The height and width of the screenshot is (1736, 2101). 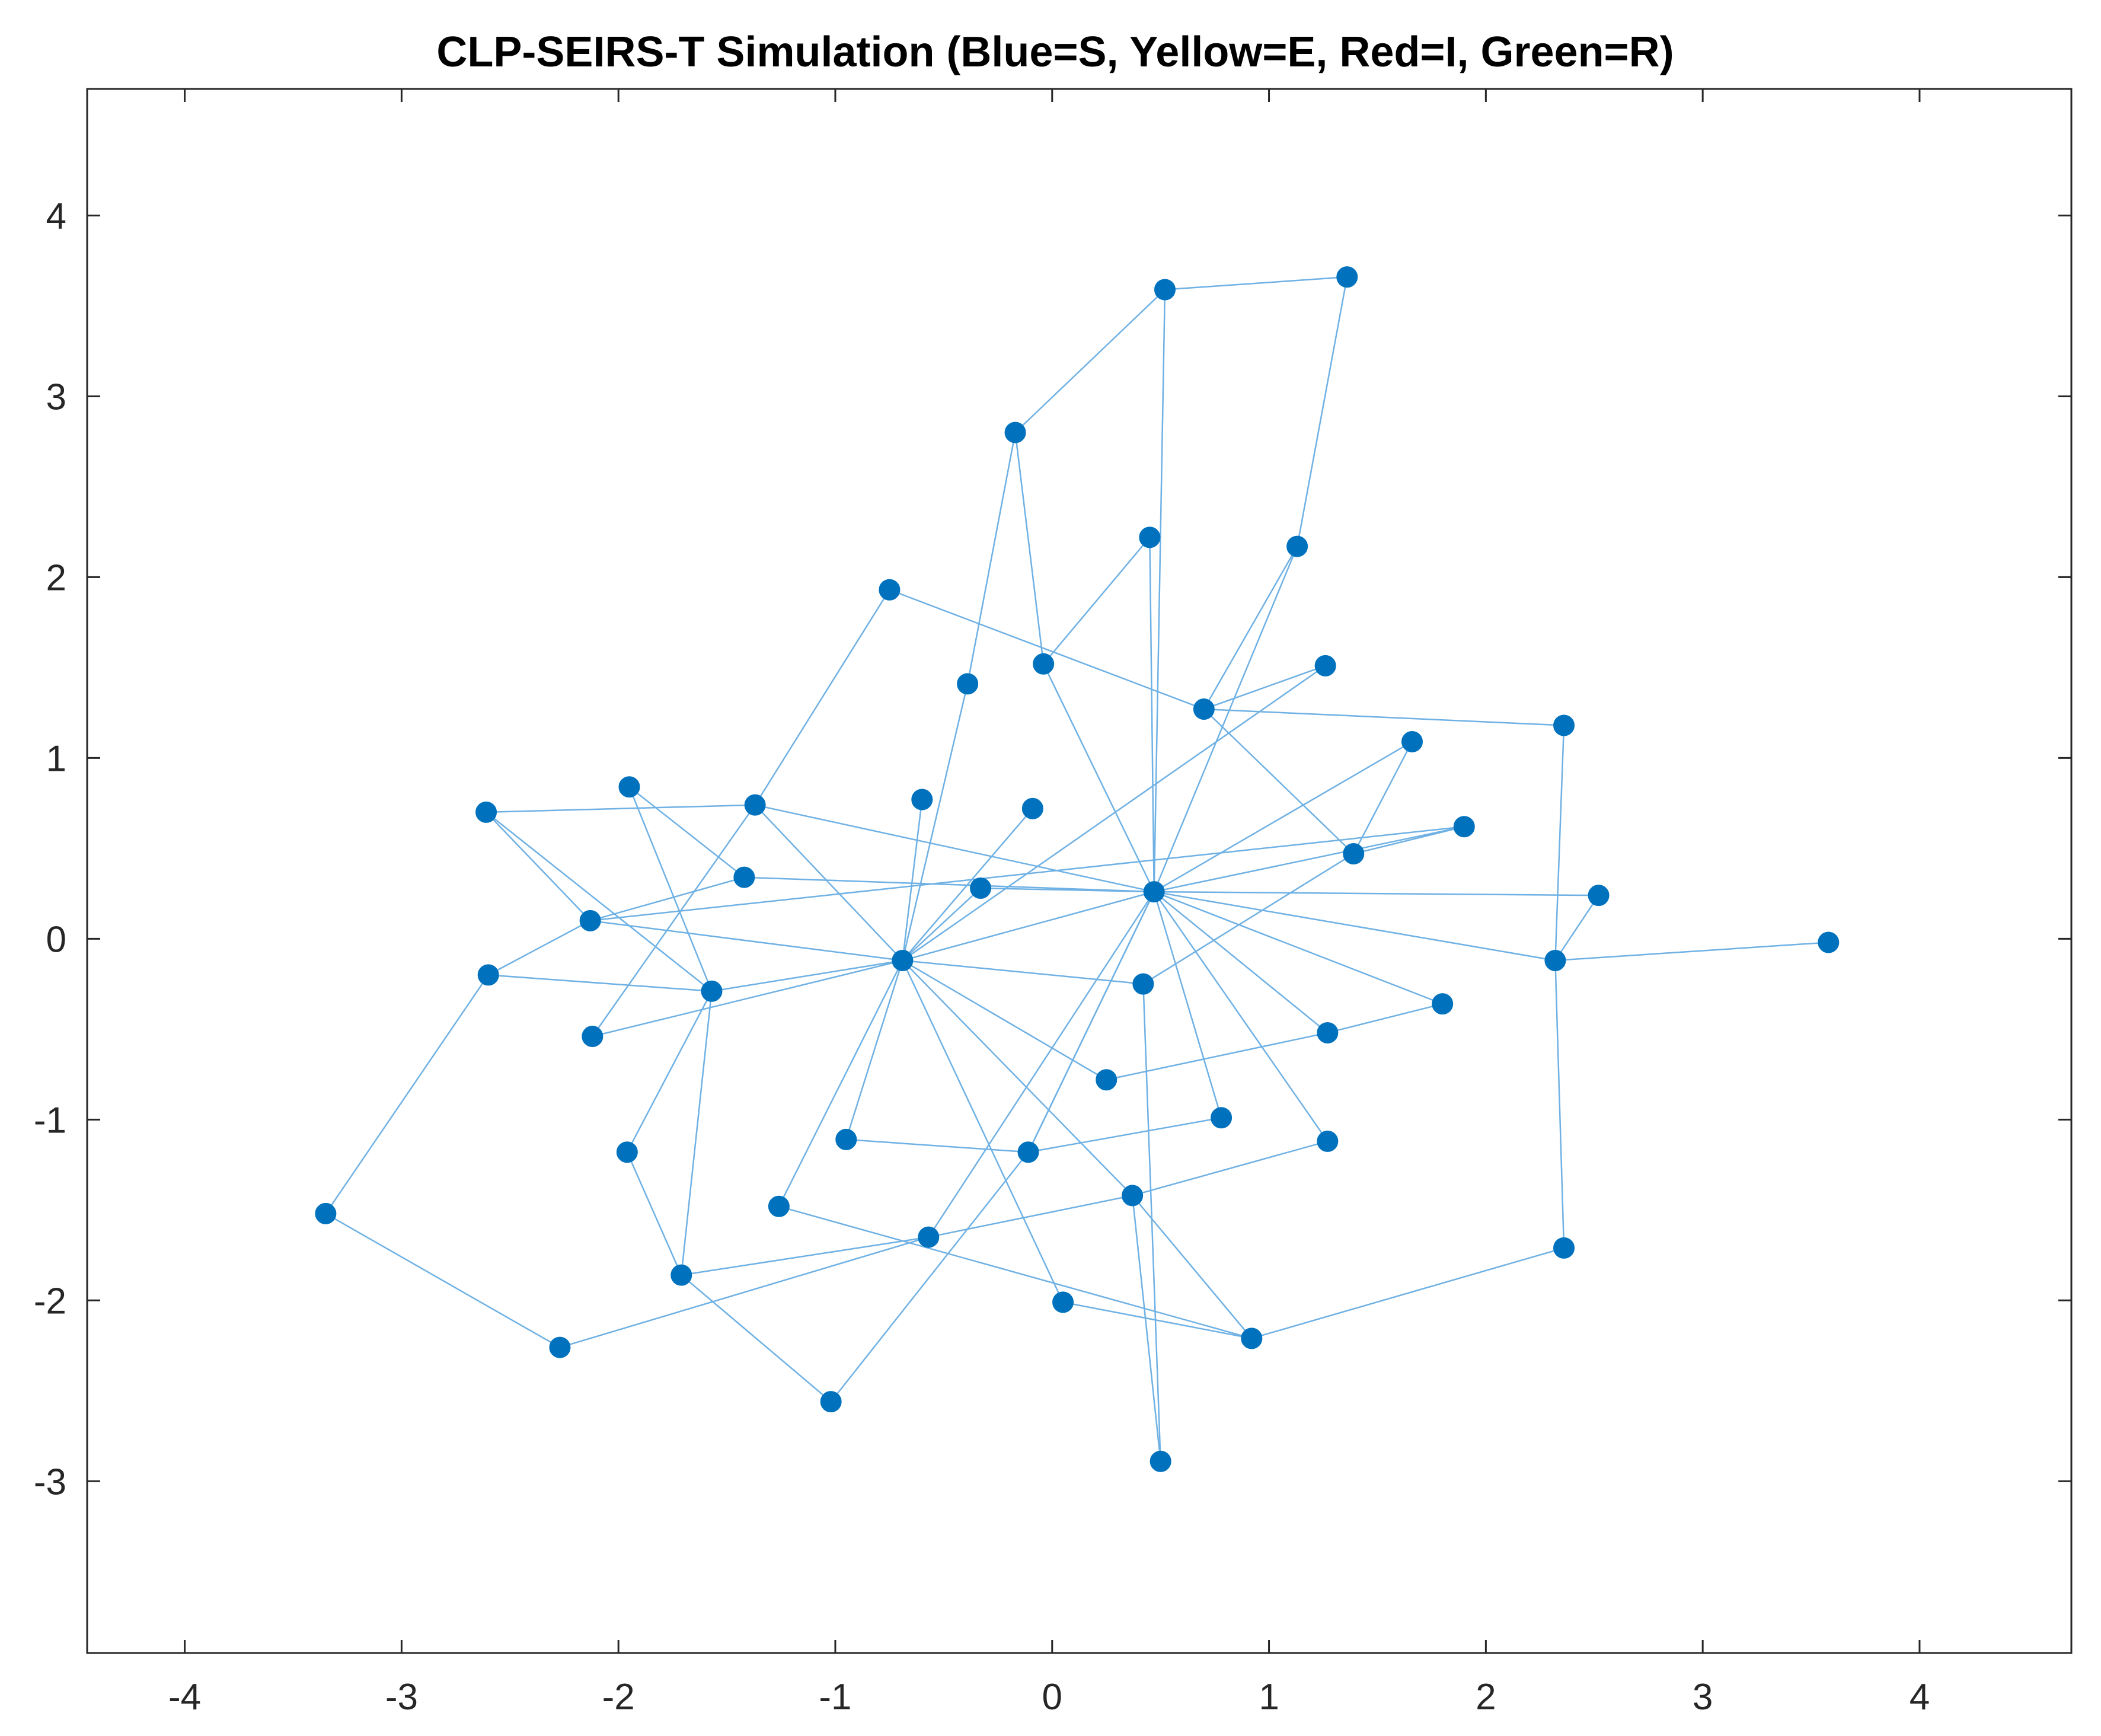 What do you see at coordinates (50, 1120) in the screenshot?
I see `y-tick-label: -1` at bounding box center [50, 1120].